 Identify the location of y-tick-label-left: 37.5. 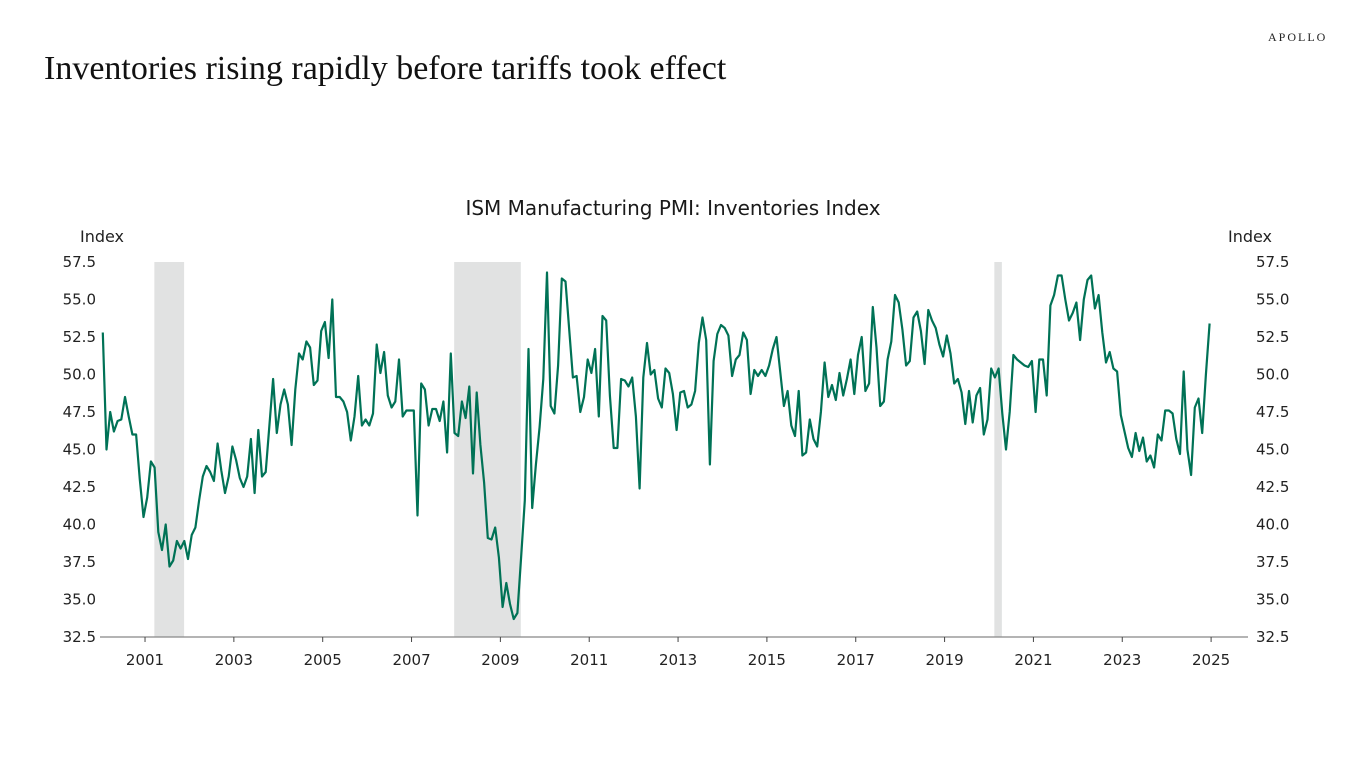
(79, 562).